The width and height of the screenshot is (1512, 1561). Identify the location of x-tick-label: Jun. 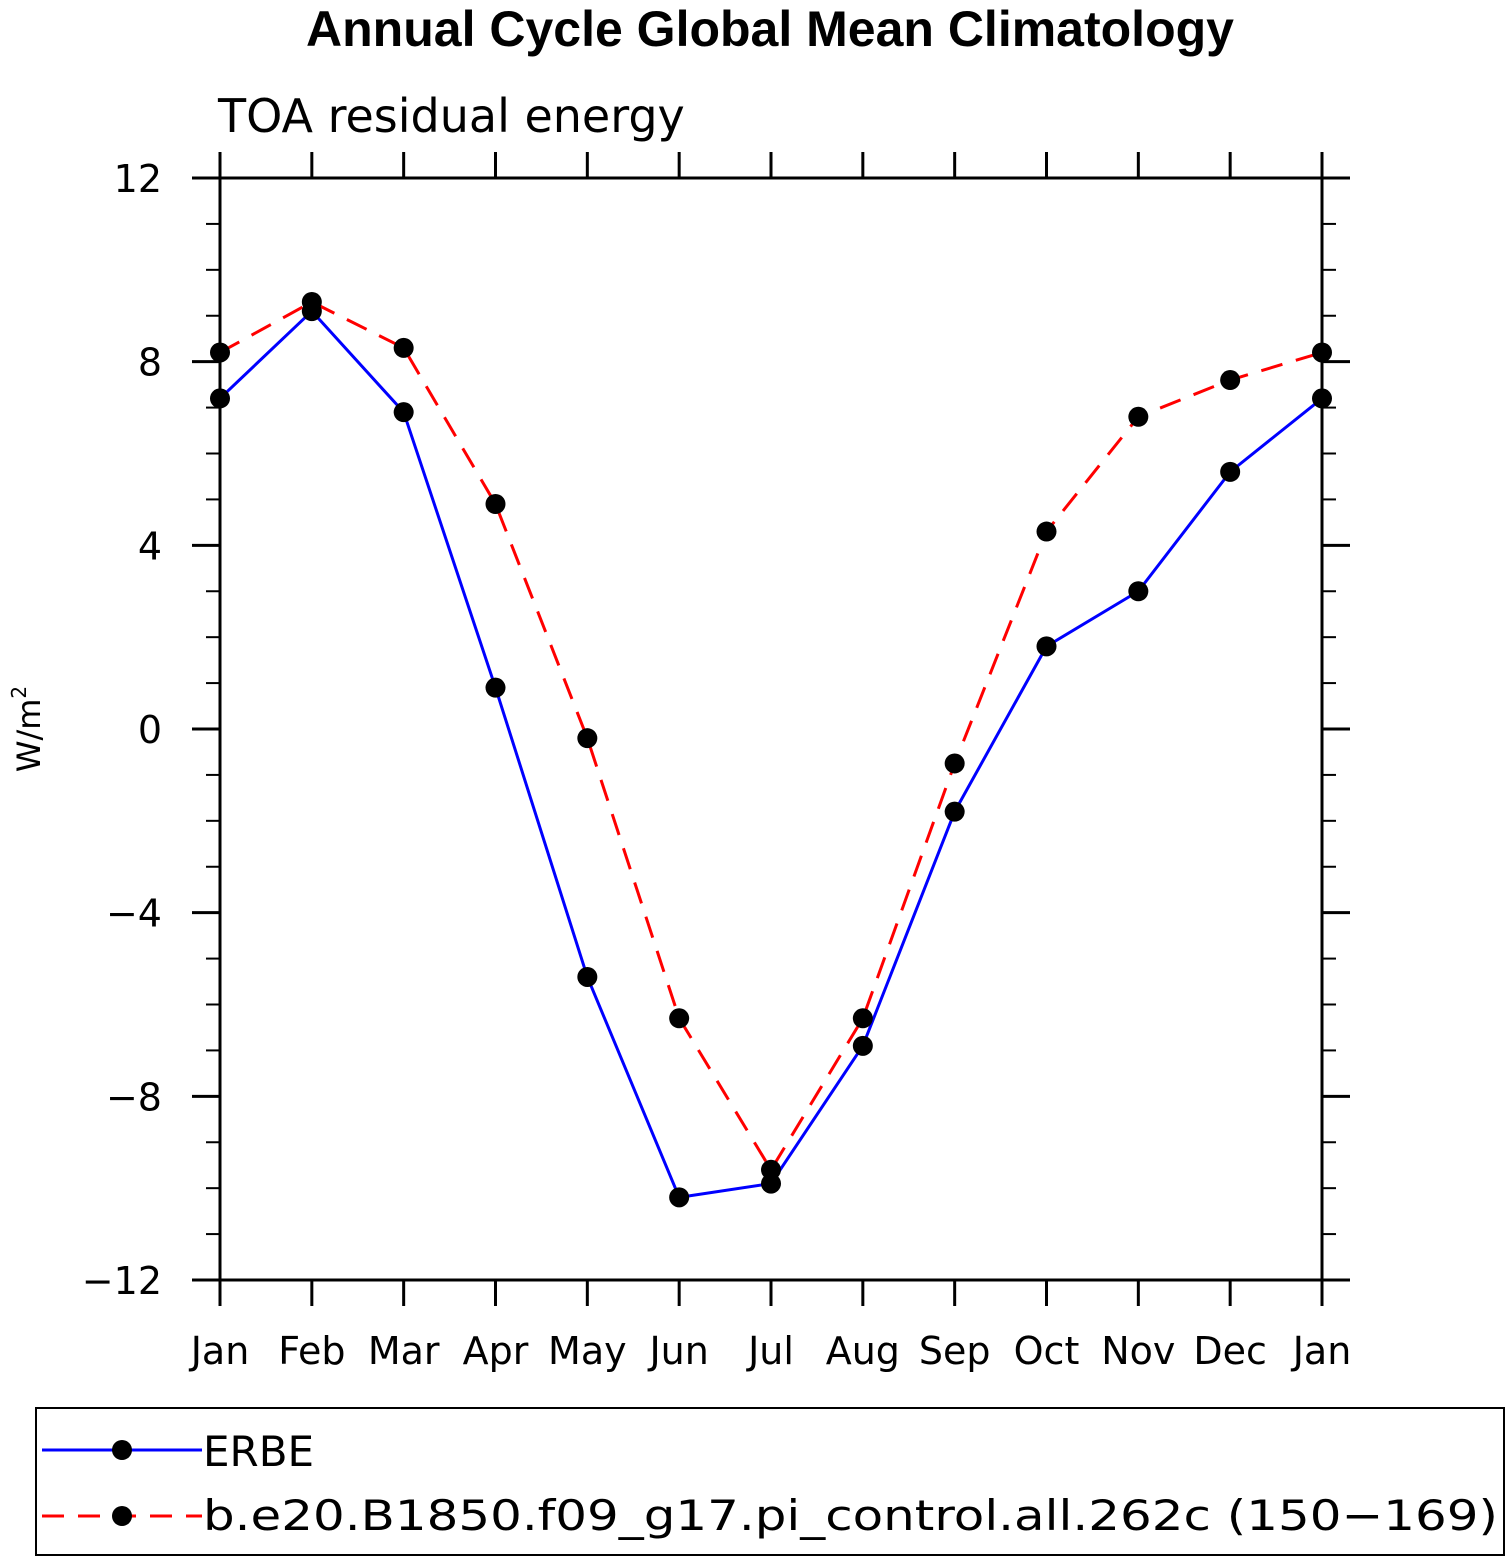
(677, 1351).